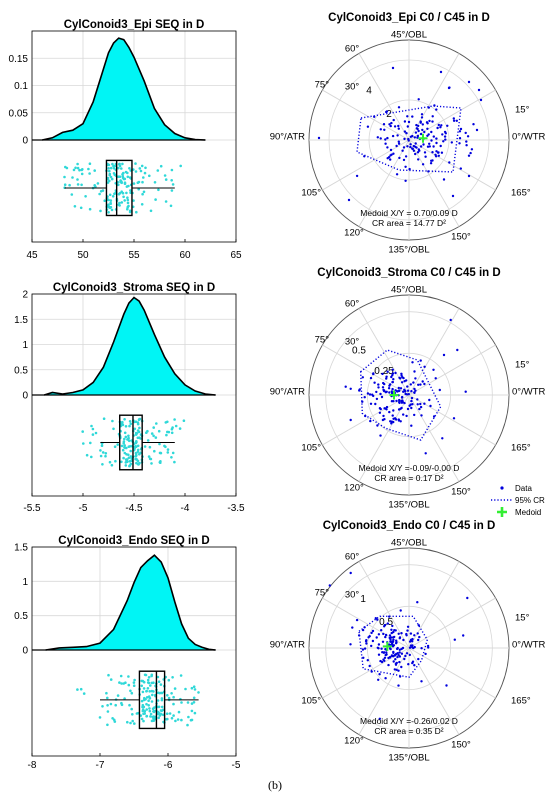  Describe the element at coordinates (134, 288) in the screenshot. I see `panel-title: CylConoid3_Stroma SEQ in D` at that location.